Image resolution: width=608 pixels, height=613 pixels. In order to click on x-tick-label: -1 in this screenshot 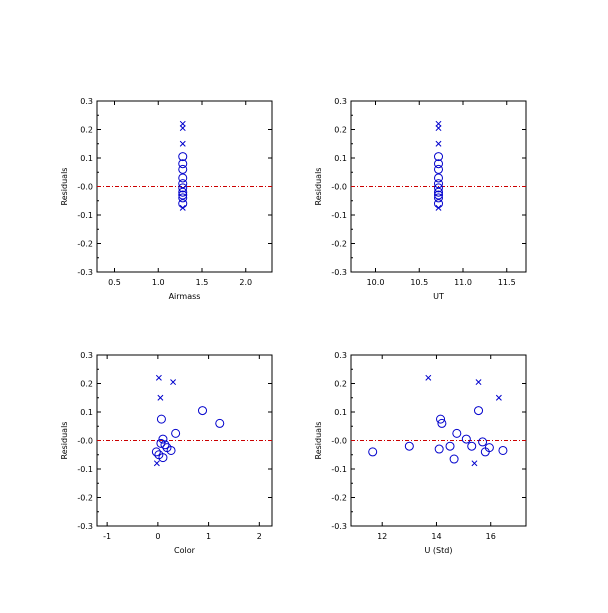, I will do `click(107, 536)`.